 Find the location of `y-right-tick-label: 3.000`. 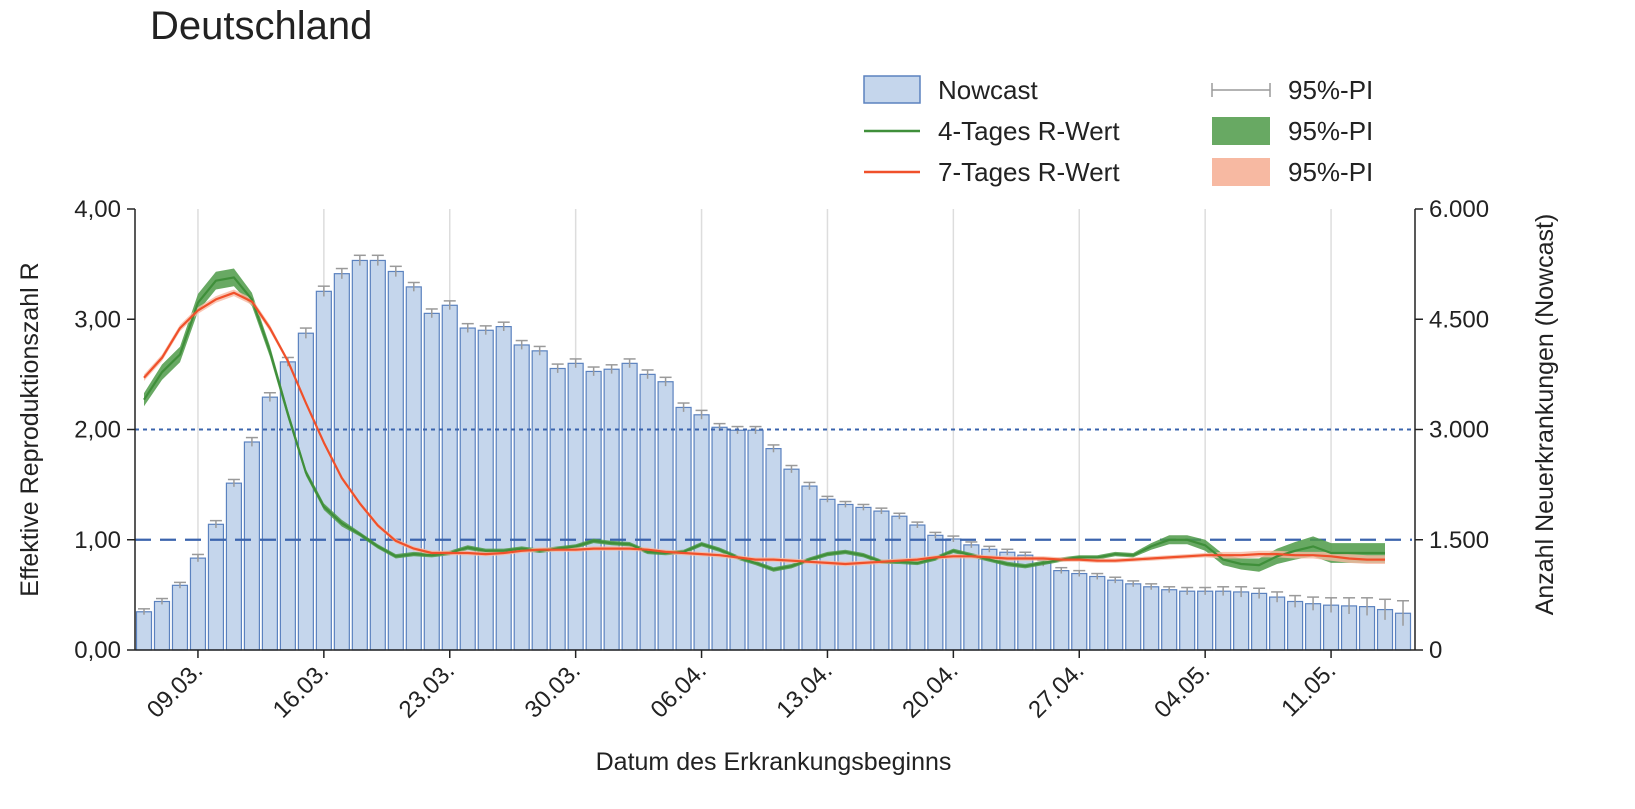

y-right-tick-label: 3.000 is located at coordinates (1459, 430).